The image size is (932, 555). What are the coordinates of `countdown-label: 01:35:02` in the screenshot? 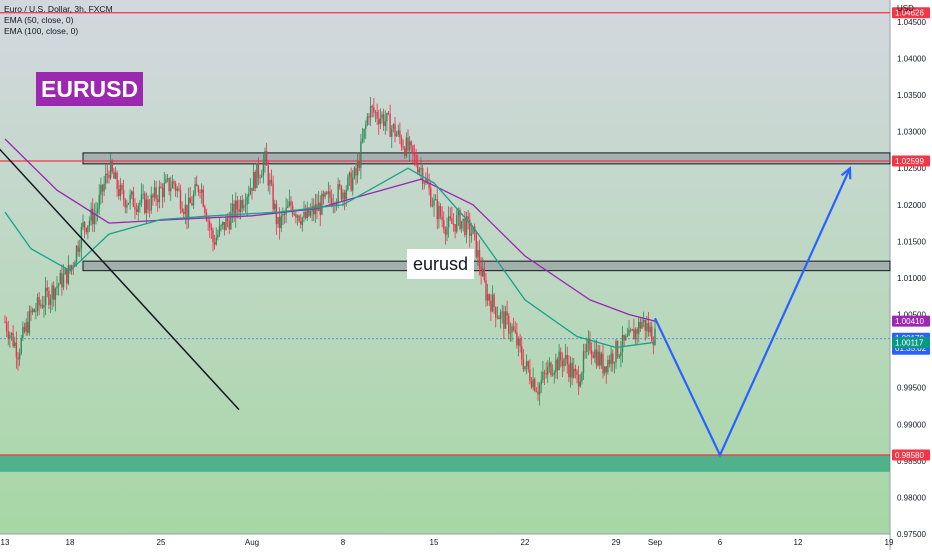 It's located at (911, 348).